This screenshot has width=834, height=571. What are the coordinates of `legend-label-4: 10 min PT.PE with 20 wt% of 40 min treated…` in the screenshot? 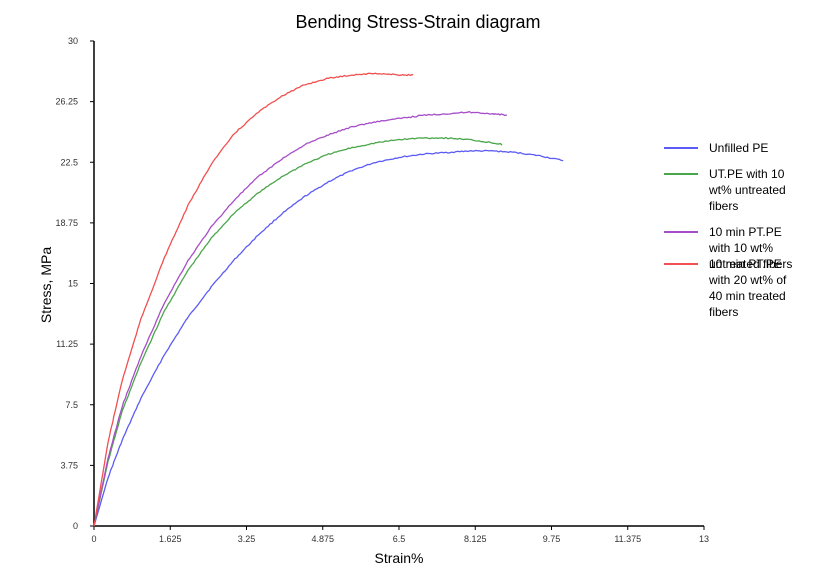 It's located at (747, 288).